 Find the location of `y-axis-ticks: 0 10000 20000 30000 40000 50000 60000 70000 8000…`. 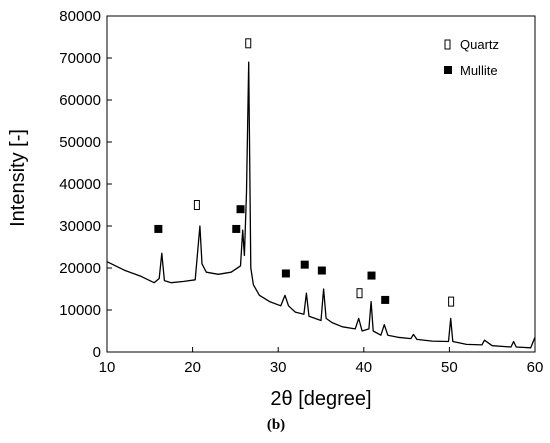

y-axis-ticks: 0 10000 20000 30000 40000 50000 60000 70000 8000… is located at coordinates (85, 184).